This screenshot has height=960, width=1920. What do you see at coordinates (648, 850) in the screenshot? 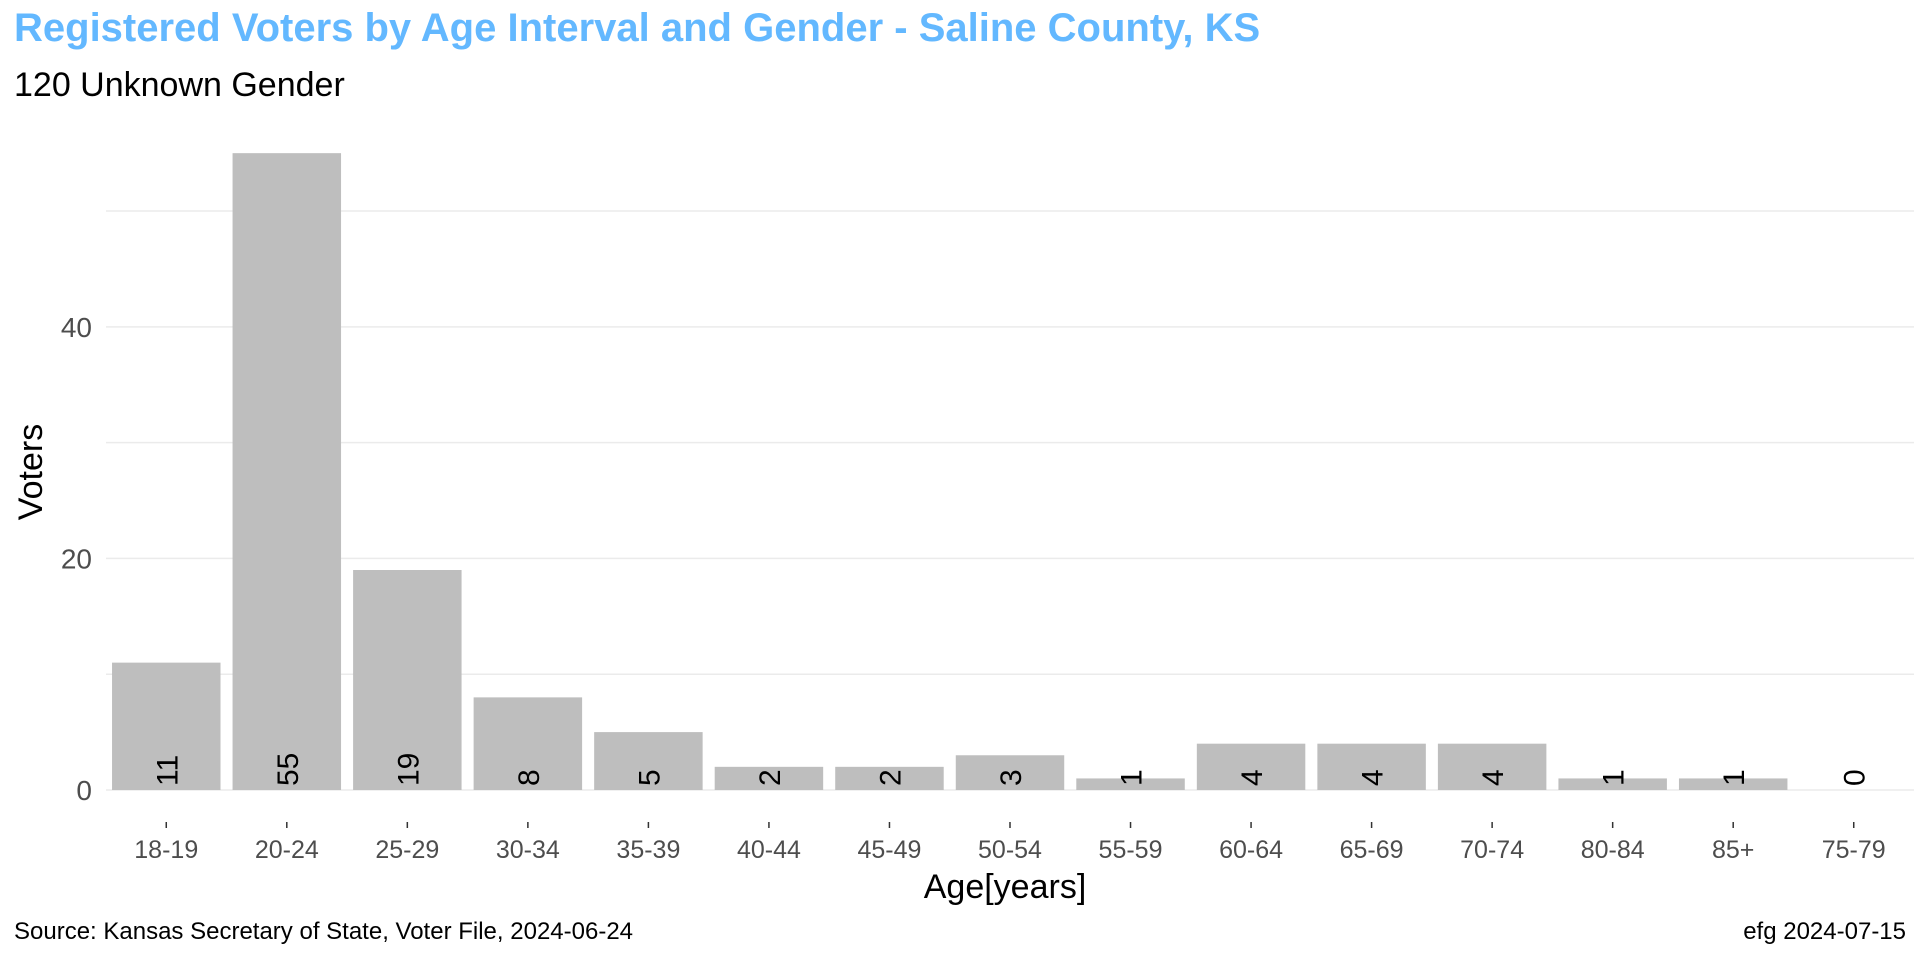
I see `x-tick-label: 35-39` at bounding box center [648, 850].